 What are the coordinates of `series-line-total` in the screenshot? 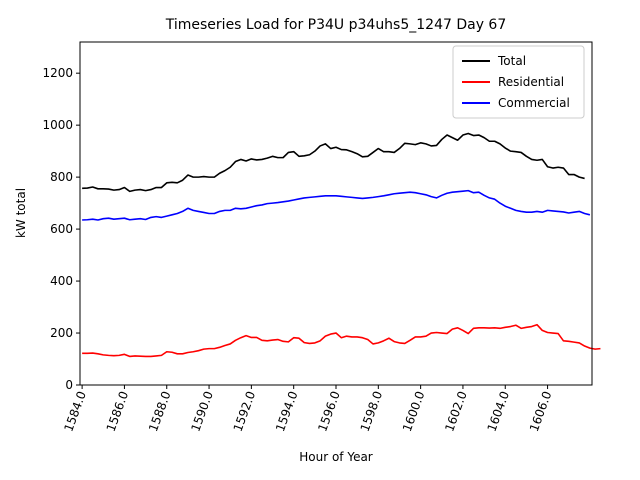 It's located at (333, 162).